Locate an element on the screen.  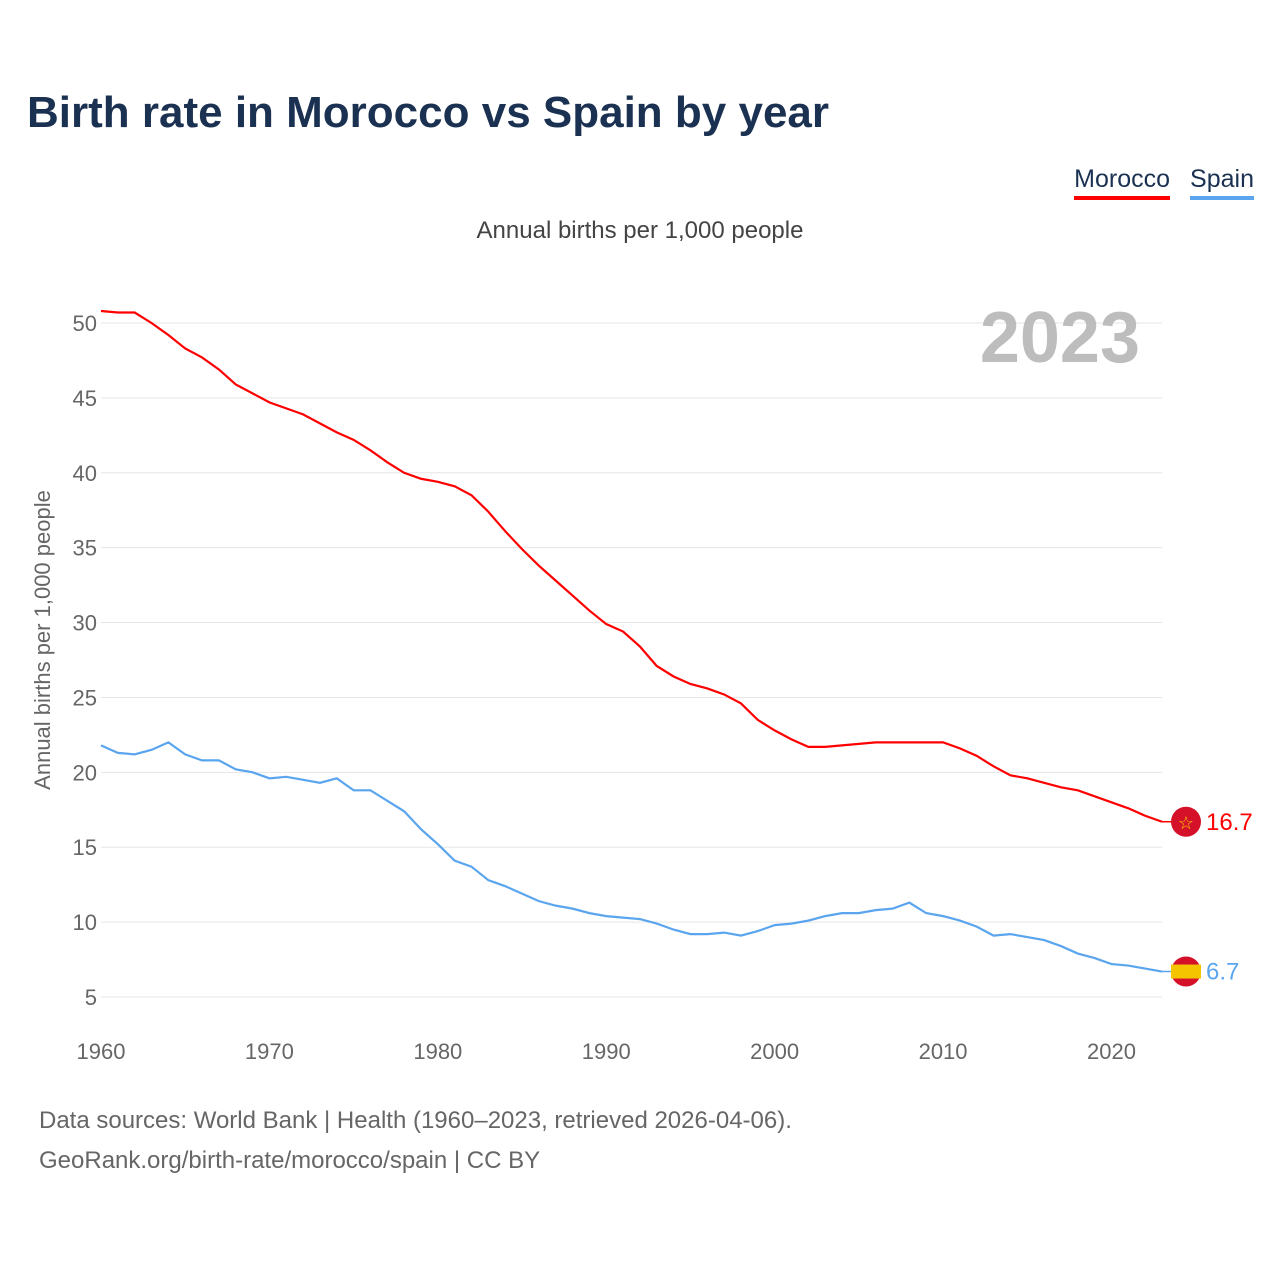
y-tick-label: 40 is located at coordinates (85, 473).